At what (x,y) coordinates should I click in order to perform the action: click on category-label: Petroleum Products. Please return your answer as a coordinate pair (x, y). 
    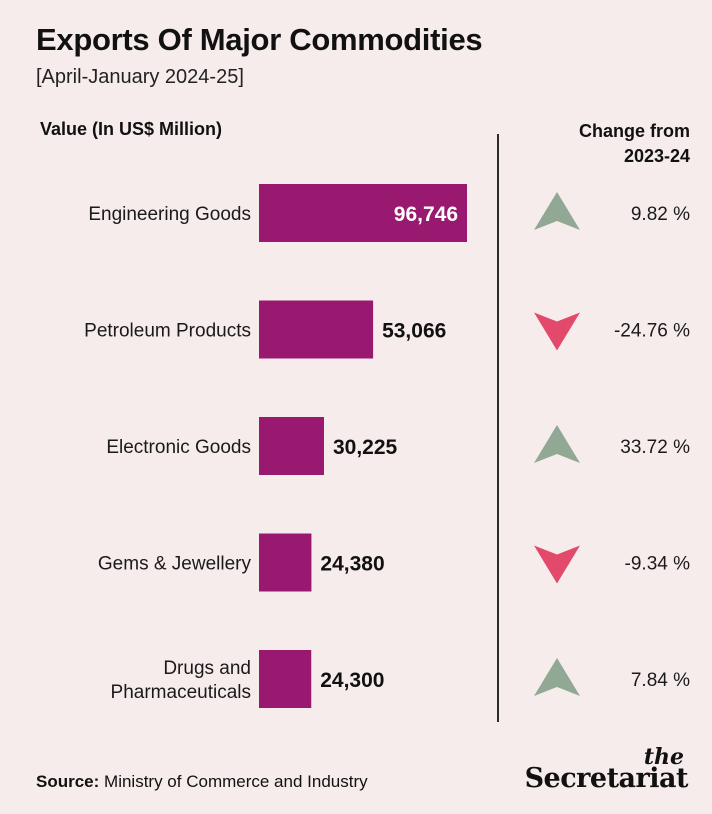
    Looking at the image, I should click on (167, 331).